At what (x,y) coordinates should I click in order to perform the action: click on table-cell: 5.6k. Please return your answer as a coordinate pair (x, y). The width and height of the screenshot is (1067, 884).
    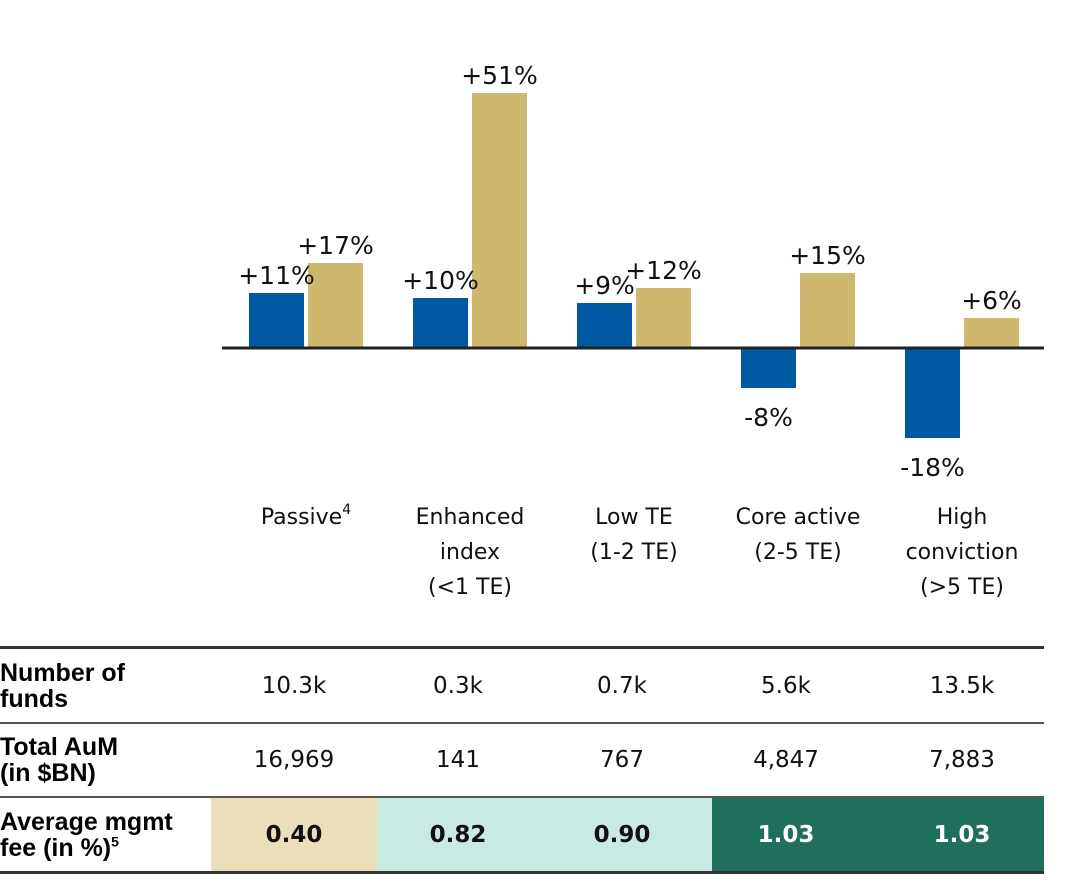
    Looking at the image, I should click on (786, 685).